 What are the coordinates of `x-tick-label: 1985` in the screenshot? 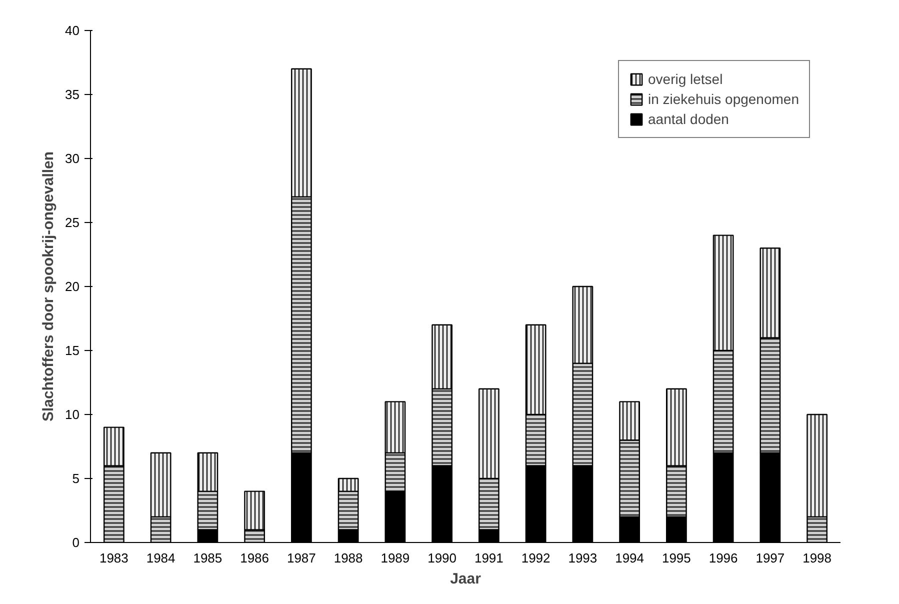 It's located at (207, 558).